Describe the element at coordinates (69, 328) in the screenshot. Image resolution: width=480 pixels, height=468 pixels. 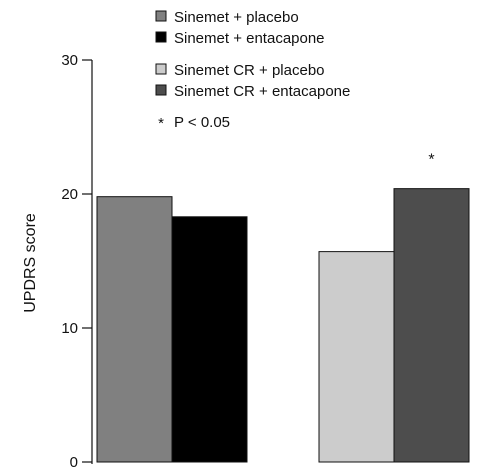
I see `y-tick-label: 10` at that location.